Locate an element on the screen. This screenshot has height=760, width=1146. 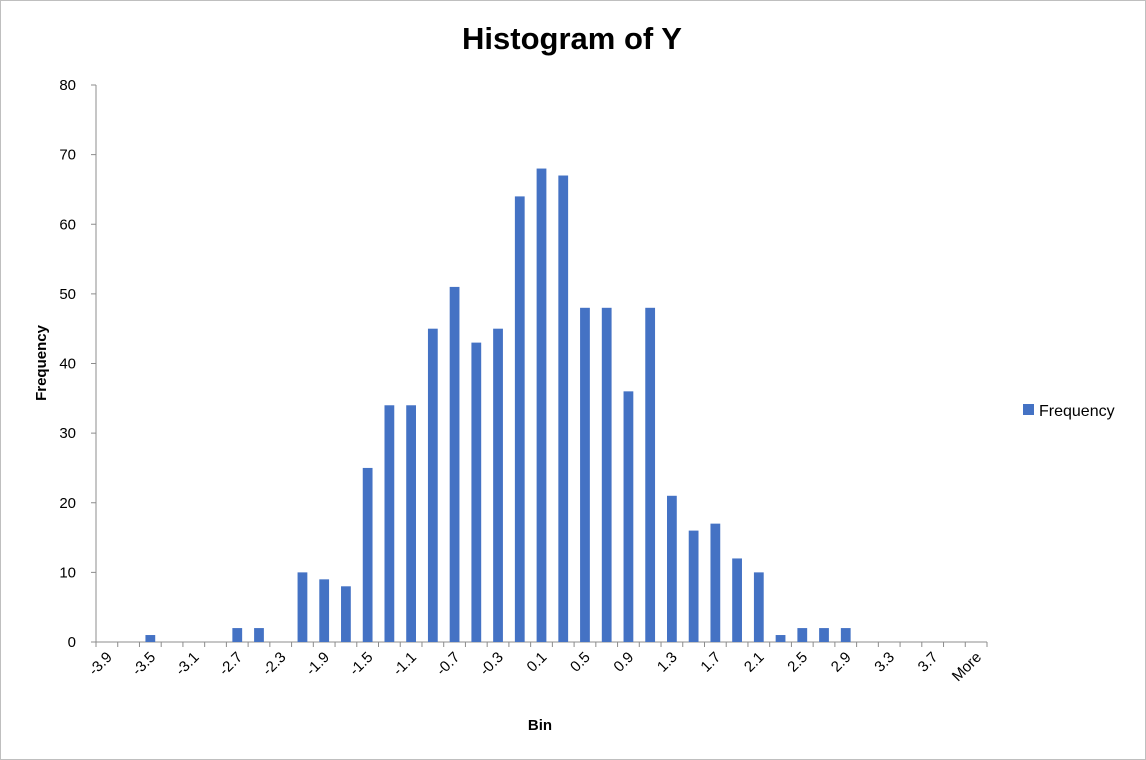
x-tick-label: -3.5 is located at coordinates (144, 664).